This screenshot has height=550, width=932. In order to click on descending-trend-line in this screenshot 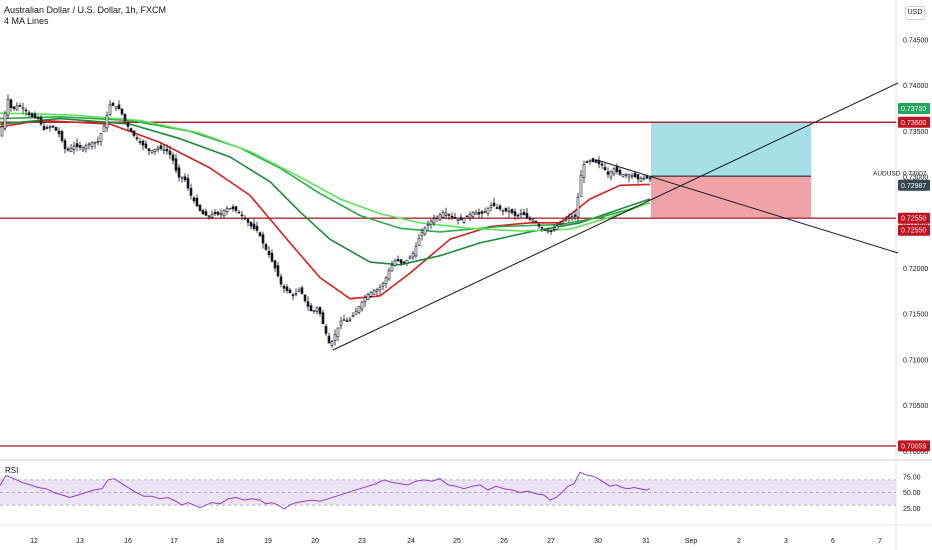, I will do `click(747, 206)`.